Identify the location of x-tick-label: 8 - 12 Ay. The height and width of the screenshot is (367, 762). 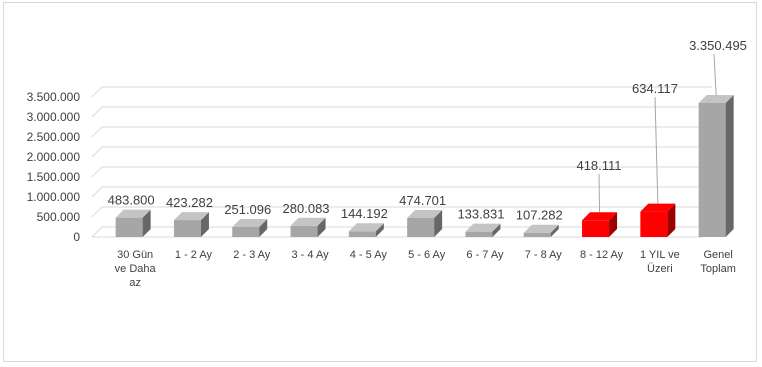
(602, 255).